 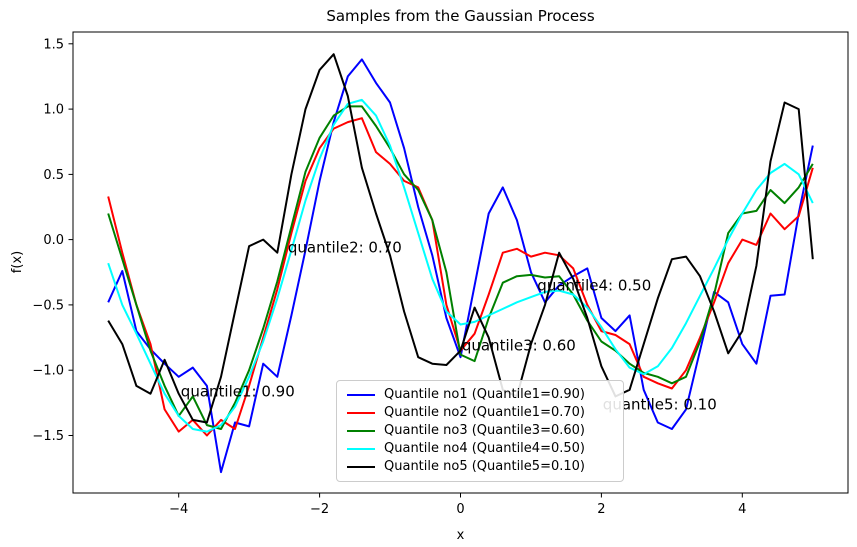 What do you see at coordinates (484, 448) in the screenshot?
I see `legend-item-label: Quantile no4 (Quantile4=0.50)` at bounding box center [484, 448].